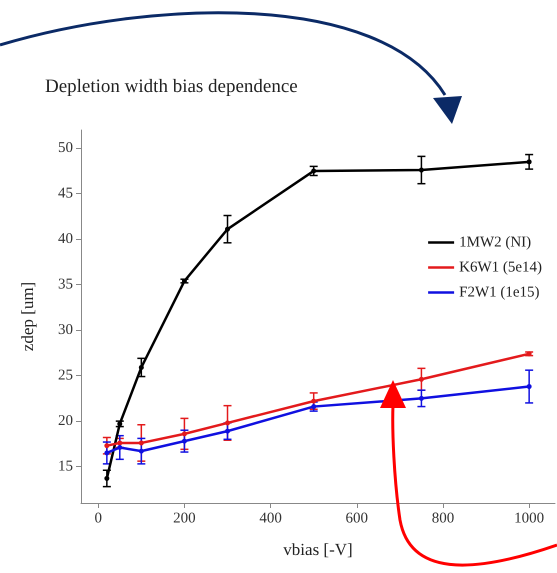 This screenshot has height=573, width=557. I want to click on legend-label: F2W1 (1e15), so click(499, 292).